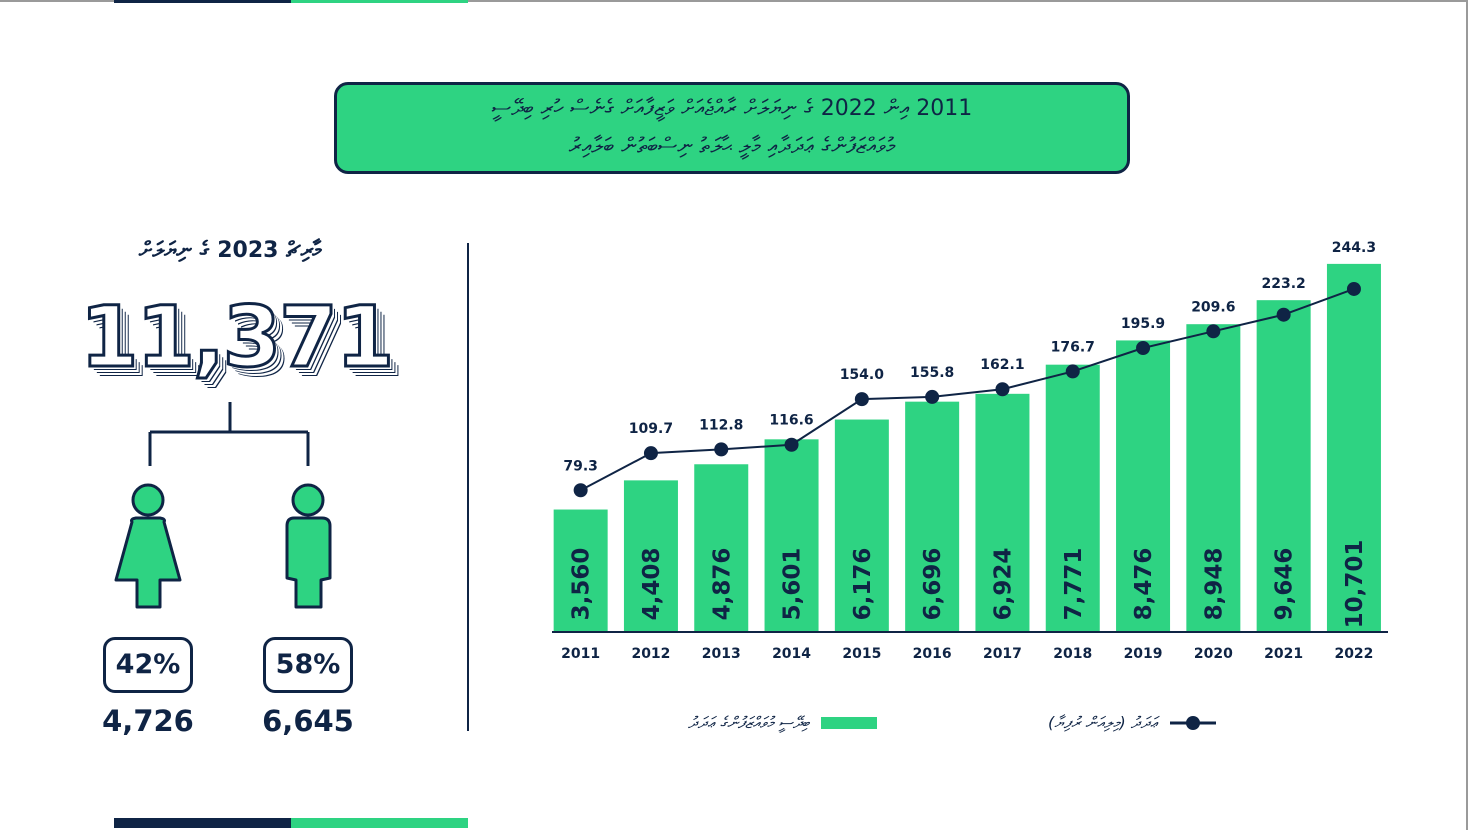 This screenshot has width=1468, height=830. I want to click on x-tick-2011: 2011, so click(580, 654).